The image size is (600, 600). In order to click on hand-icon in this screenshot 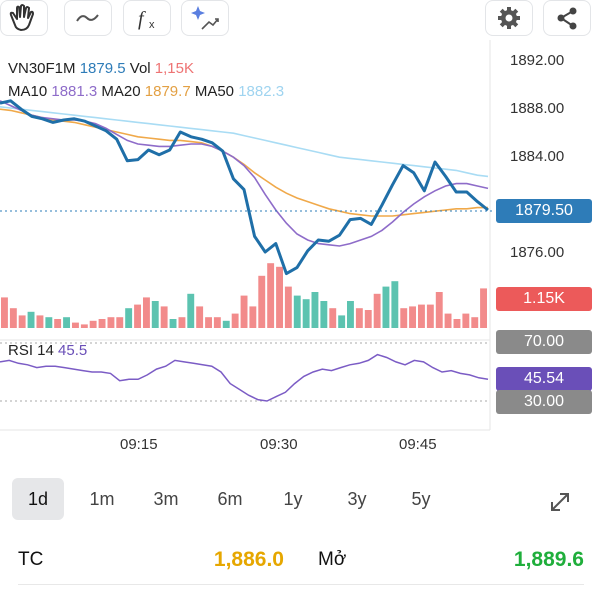, I will do `click(24, 18)`.